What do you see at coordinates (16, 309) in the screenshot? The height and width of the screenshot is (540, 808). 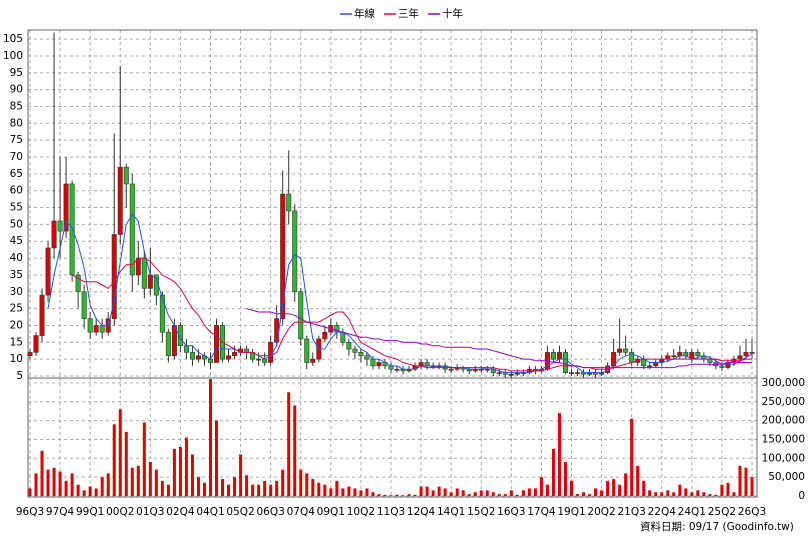 I see `y-tick-label: 25` at bounding box center [16, 309].